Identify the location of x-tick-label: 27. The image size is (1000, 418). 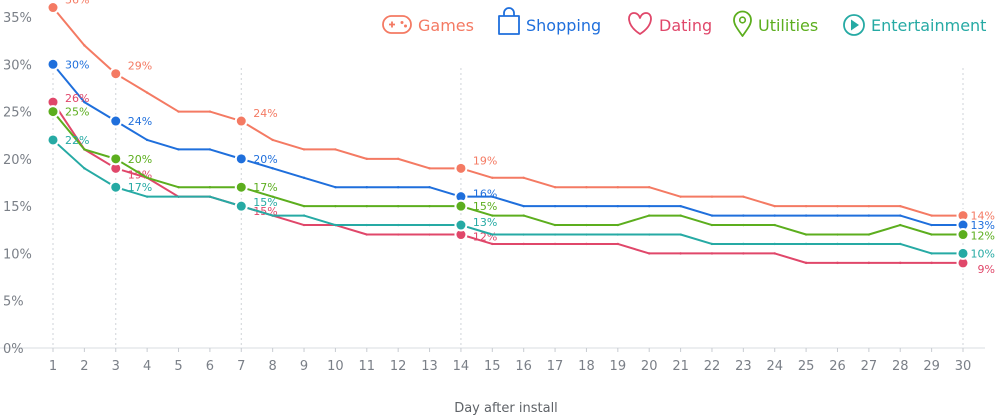
(869, 366).